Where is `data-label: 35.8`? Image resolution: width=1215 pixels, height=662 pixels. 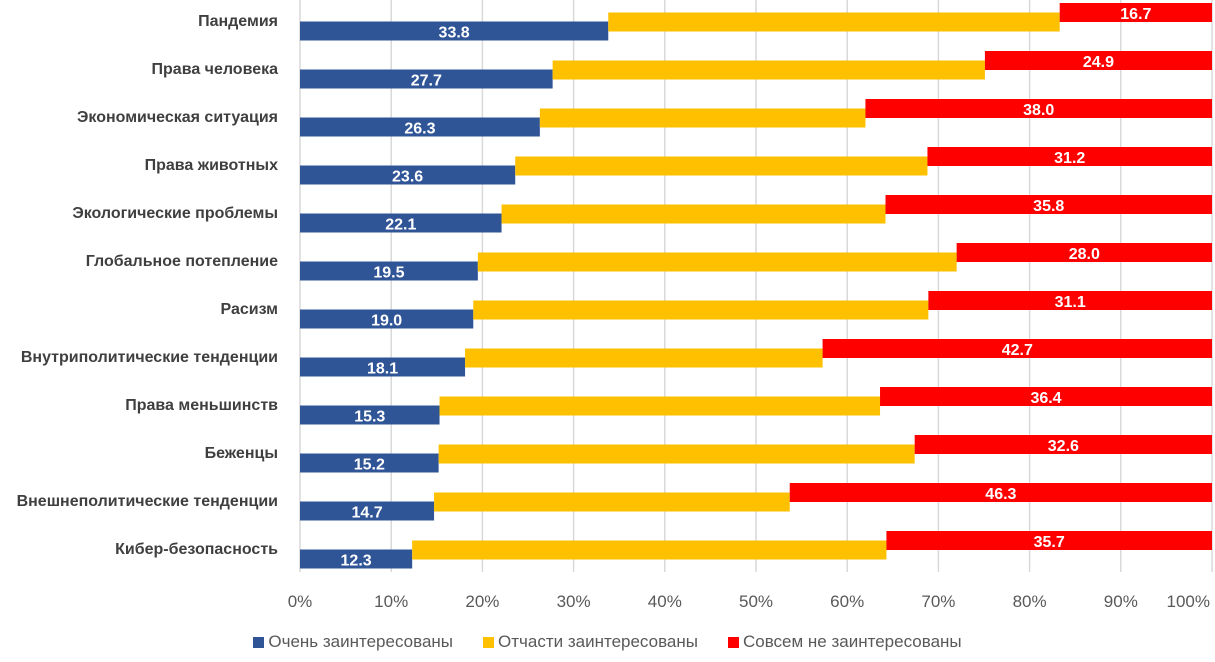 data-label: 35.8 is located at coordinates (1048, 206).